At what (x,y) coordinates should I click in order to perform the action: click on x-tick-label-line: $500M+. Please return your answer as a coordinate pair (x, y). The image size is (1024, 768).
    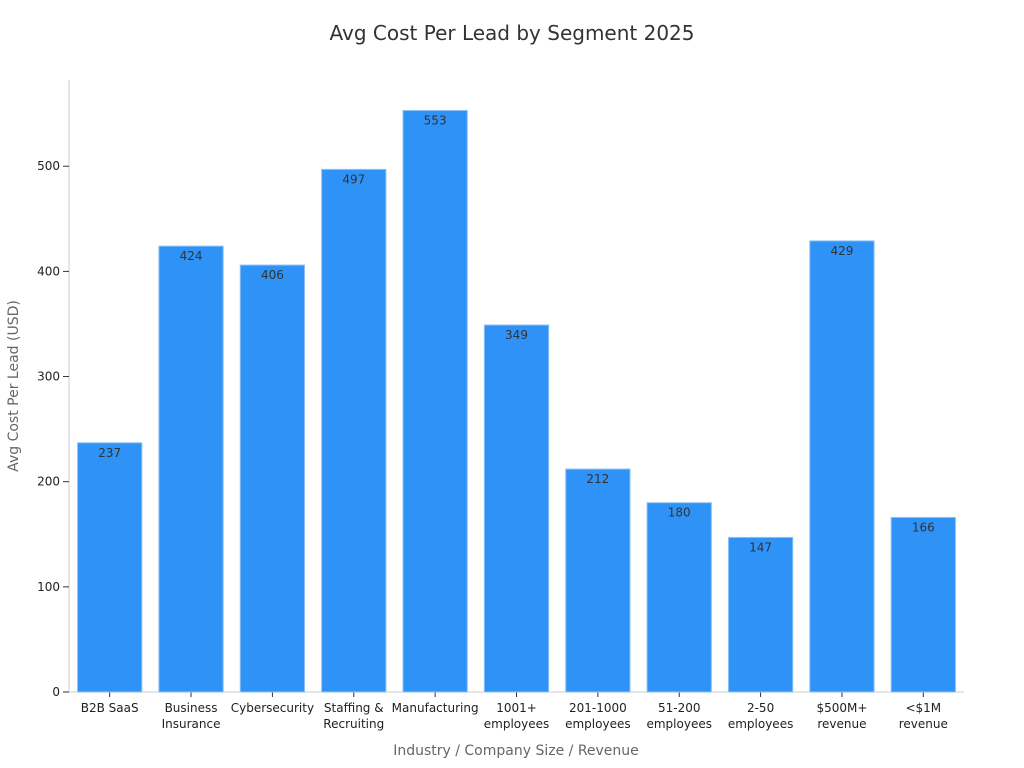
    Looking at the image, I should click on (841, 708).